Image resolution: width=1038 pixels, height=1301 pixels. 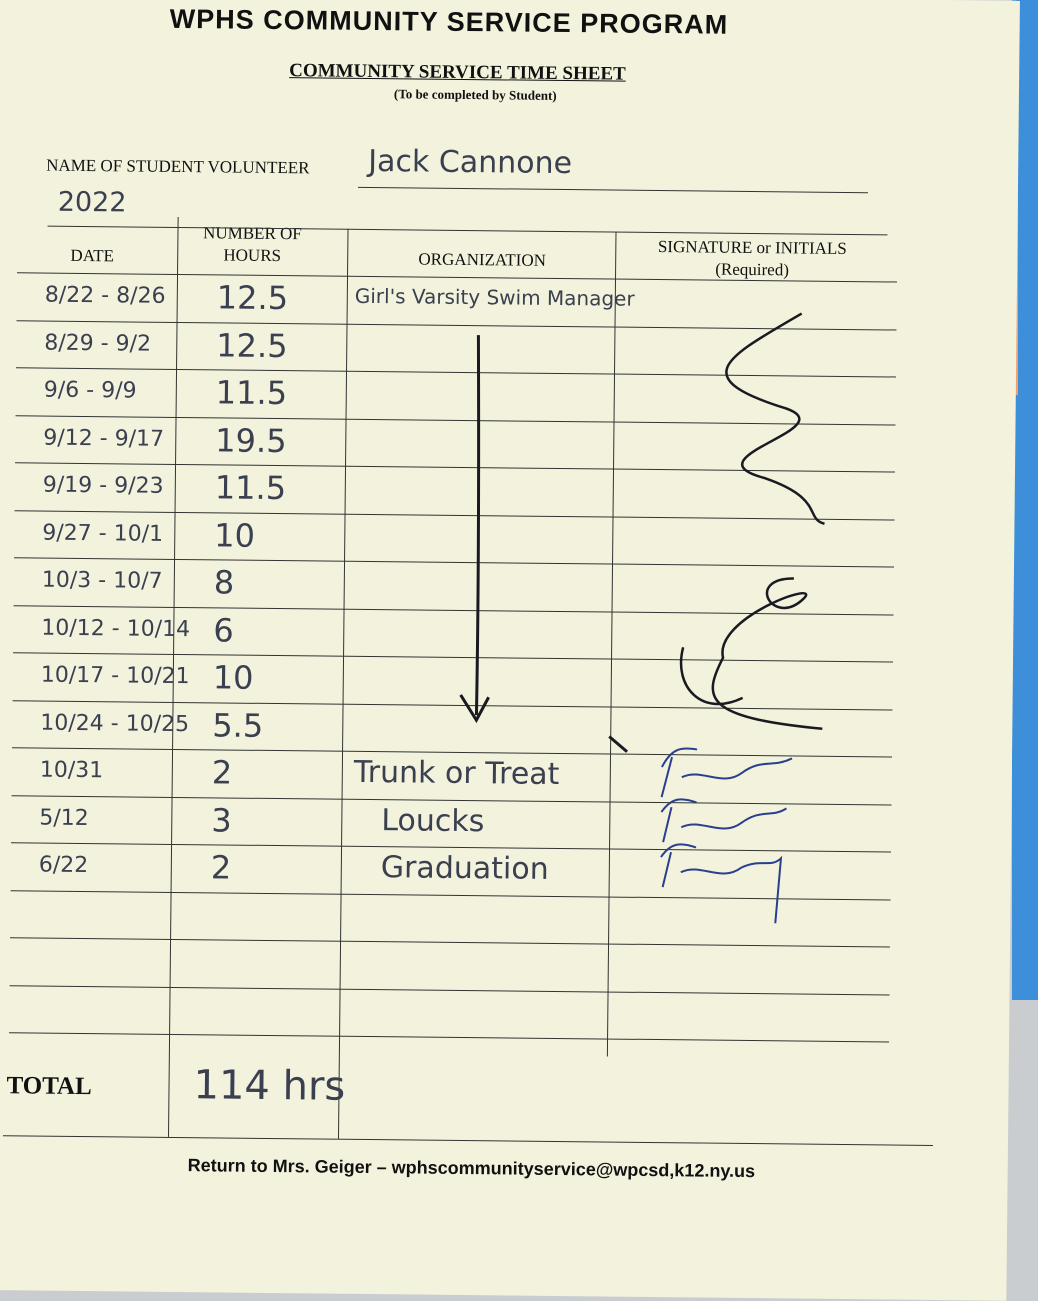 I want to click on signature-scribble, so click(x=752, y=521).